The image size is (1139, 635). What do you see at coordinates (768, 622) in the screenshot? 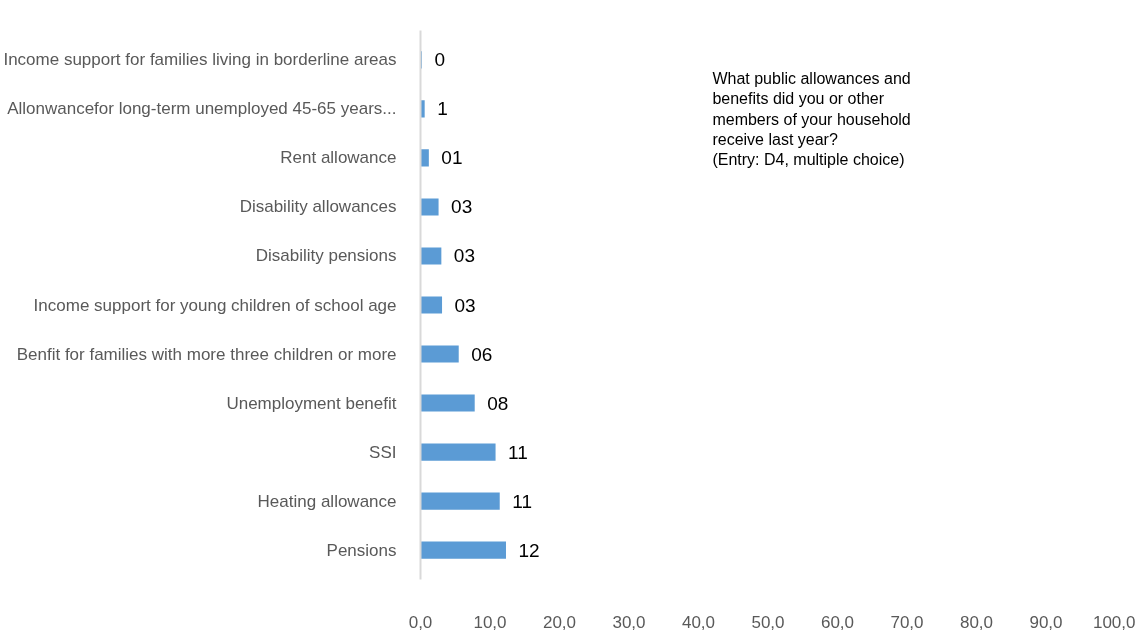
I see `x-tick-label: 50,0` at bounding box center [768, 622].